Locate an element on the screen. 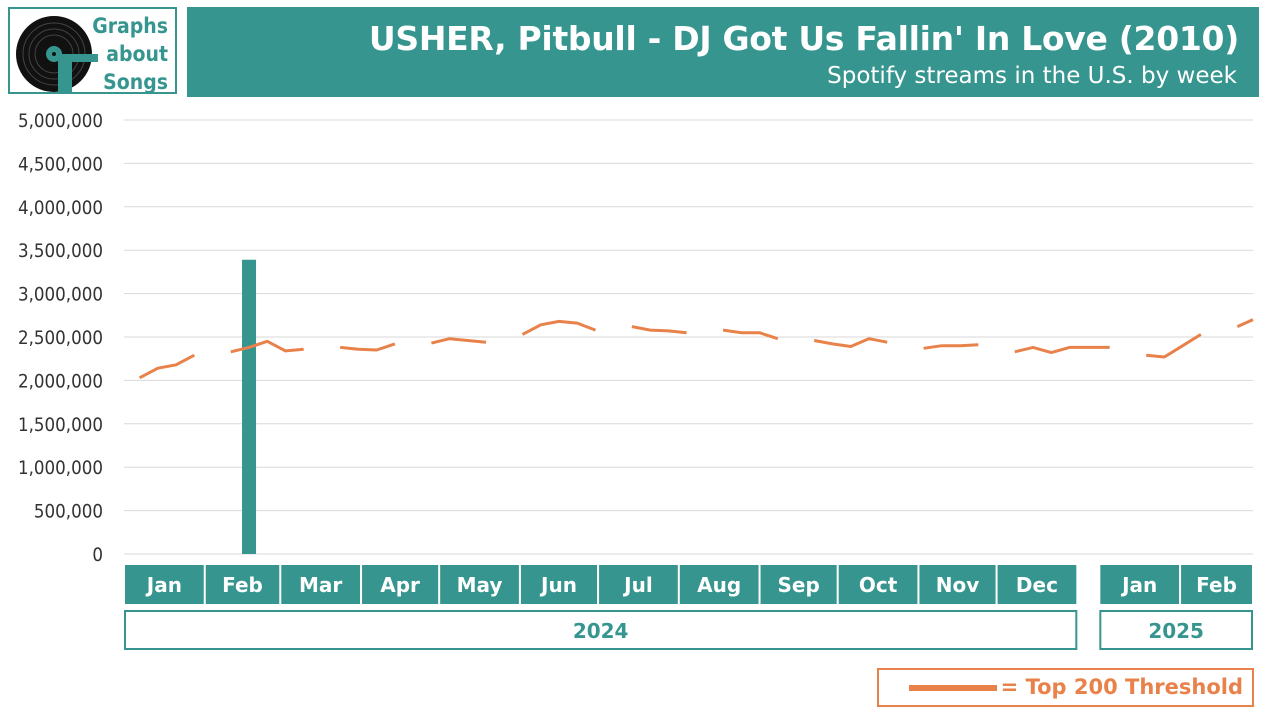  legend: = Top 200 Threshold is located at coordinates (1065, 687).